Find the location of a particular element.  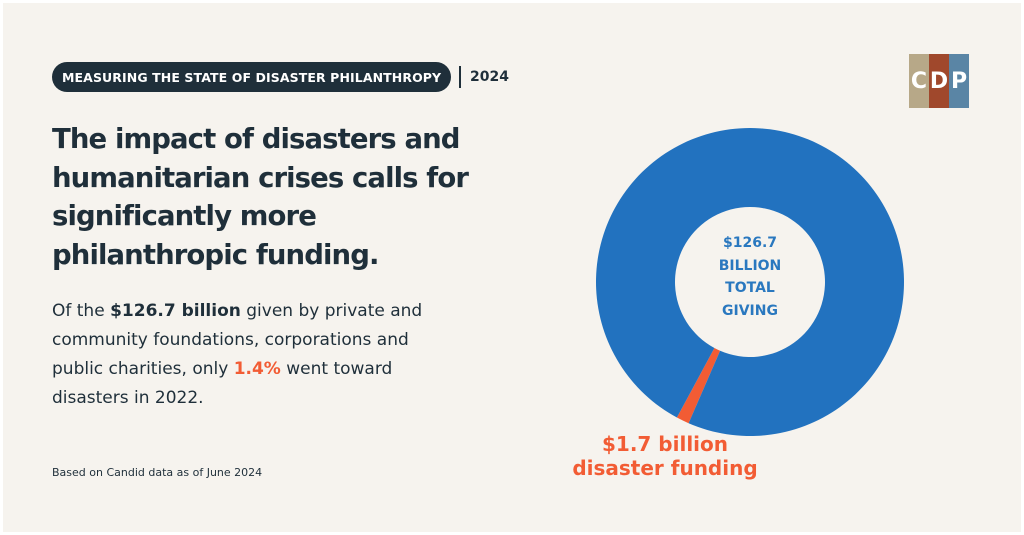

body-percent: 1.4% is located at coordinates (257, 369).